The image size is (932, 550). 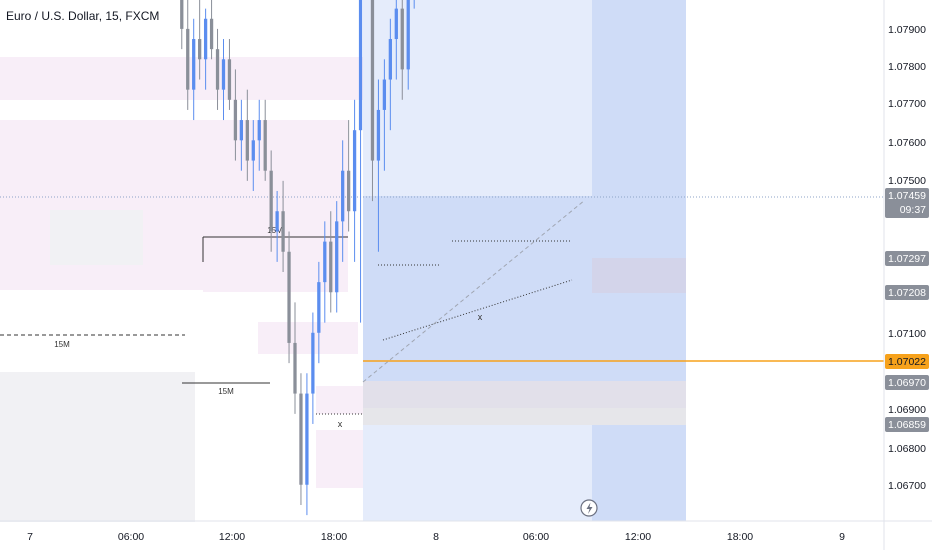 I want to click on price-tick-label: 1.06900, so click(x=907, y=410).